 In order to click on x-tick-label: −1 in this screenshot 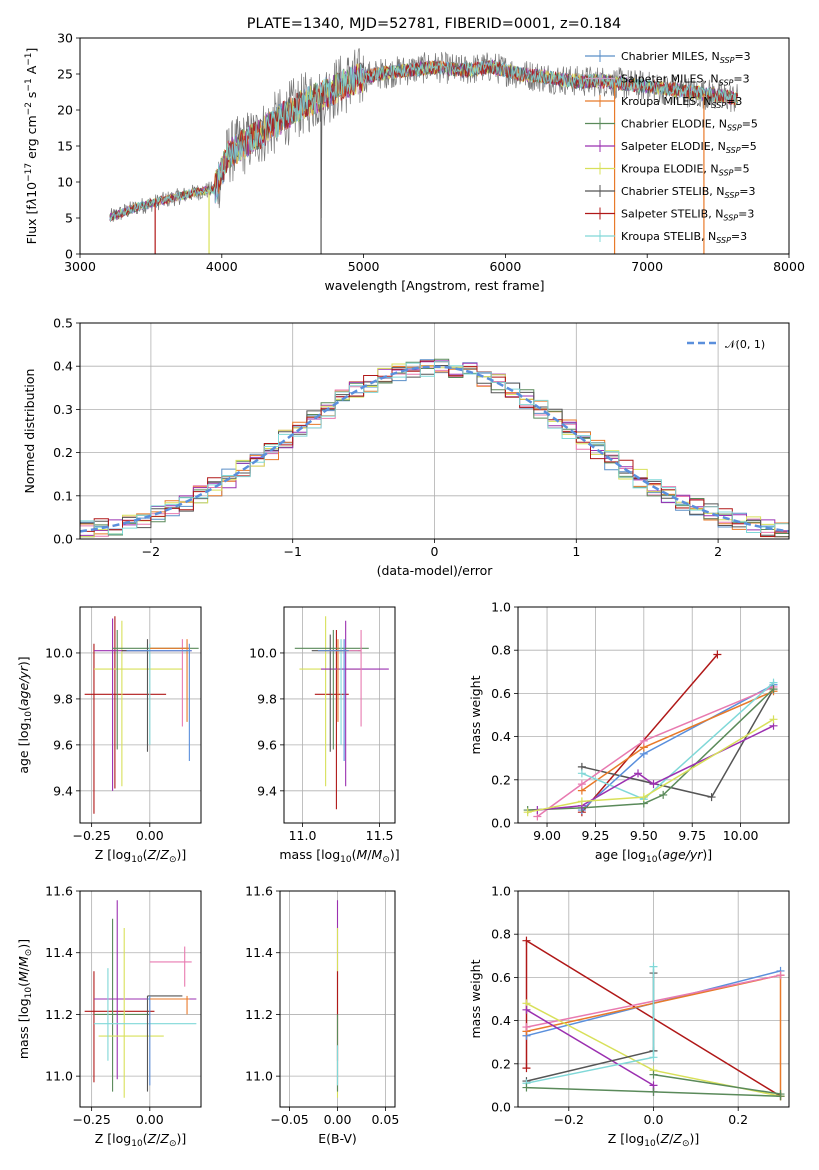, I will do `click(292, 551)`.